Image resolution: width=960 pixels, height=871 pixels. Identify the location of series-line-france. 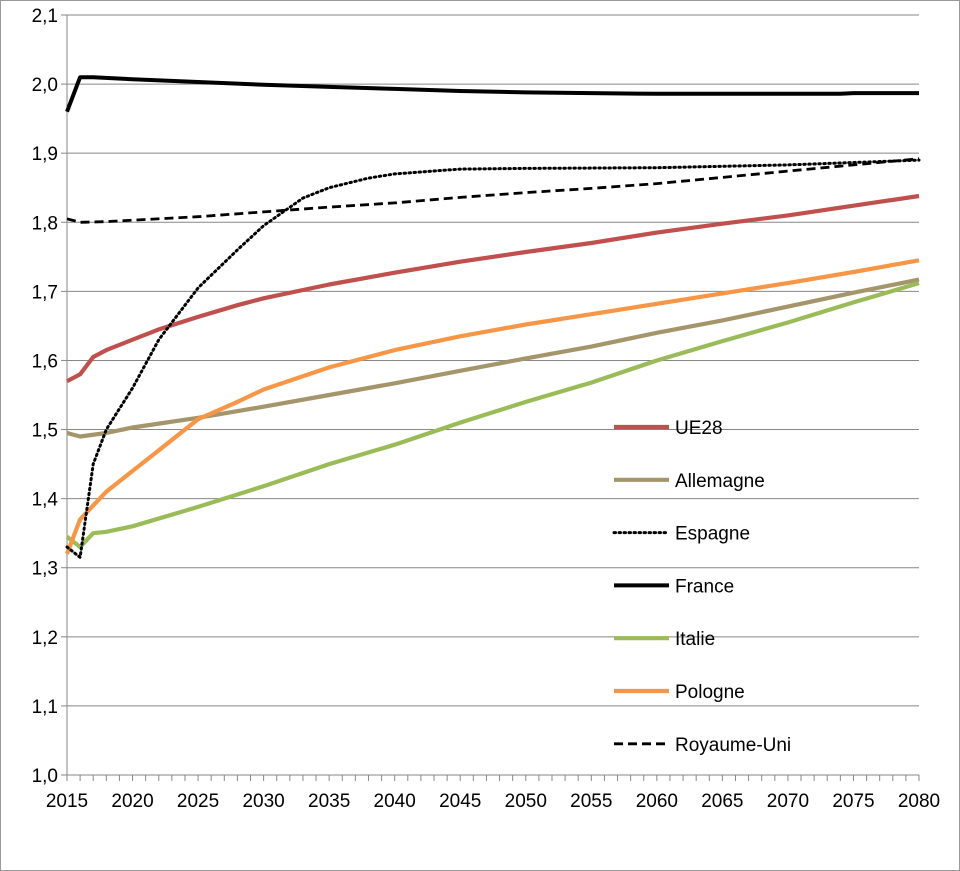
(492, 94).